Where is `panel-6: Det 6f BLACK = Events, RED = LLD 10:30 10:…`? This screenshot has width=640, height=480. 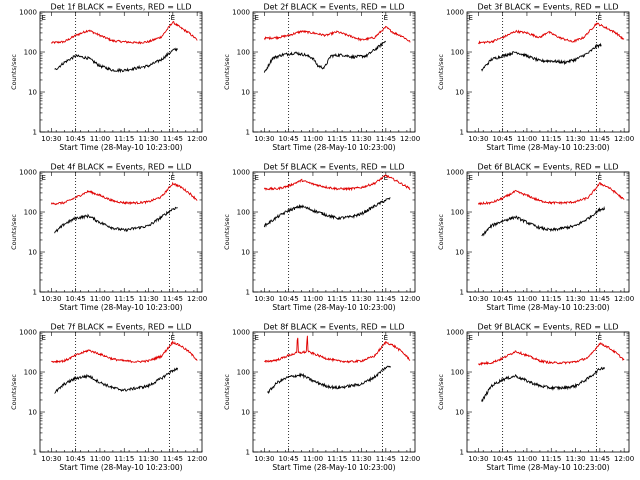 panel-6: Det 6f BLACK = Events, RED = LLD 10:30 10:… is located at coordinates (535, 238).